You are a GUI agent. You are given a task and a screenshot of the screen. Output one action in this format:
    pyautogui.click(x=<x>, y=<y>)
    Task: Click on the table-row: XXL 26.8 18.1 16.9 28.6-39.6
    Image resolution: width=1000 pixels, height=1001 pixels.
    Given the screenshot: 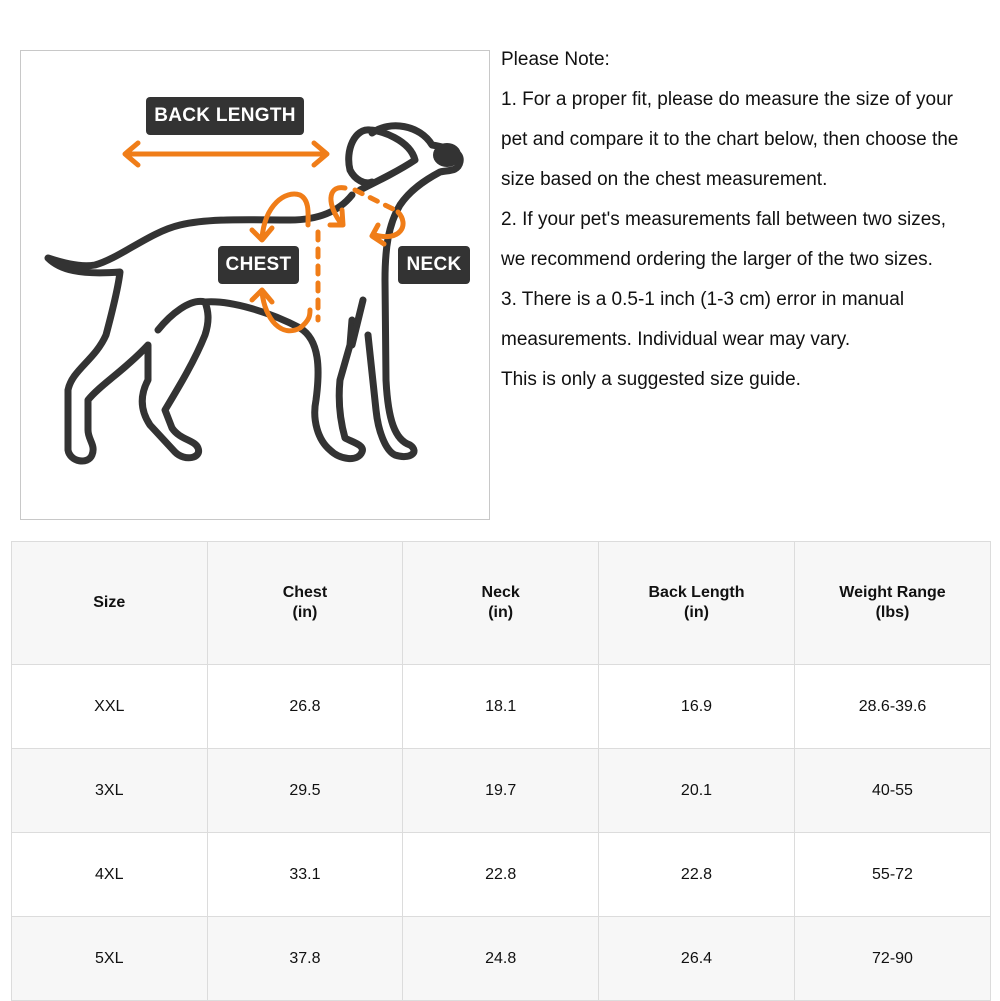 What is the action you would take?
    pyautogui.click(x=501, y=706)
    